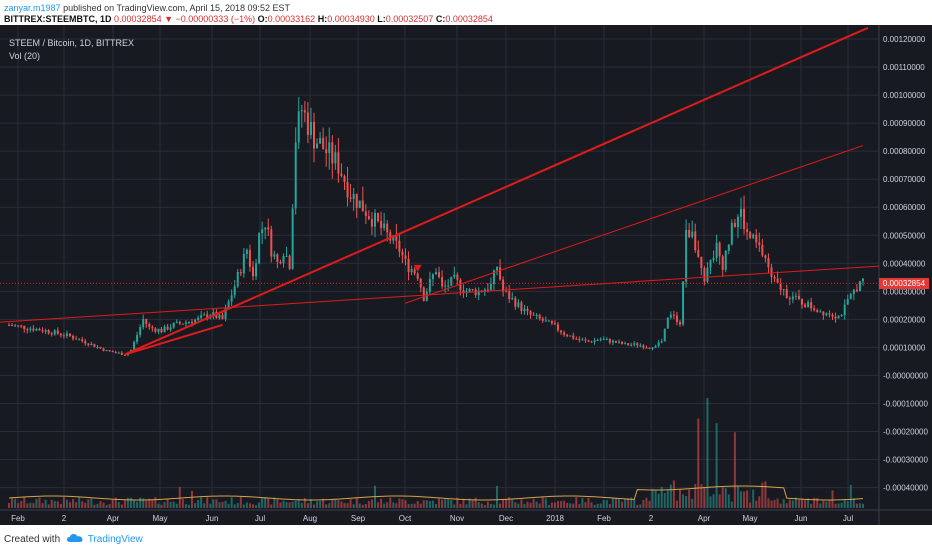 The height and width of the screenshot is (550, 932). I want to click on y-tick-label: 0.00110000, so click(904, 67).